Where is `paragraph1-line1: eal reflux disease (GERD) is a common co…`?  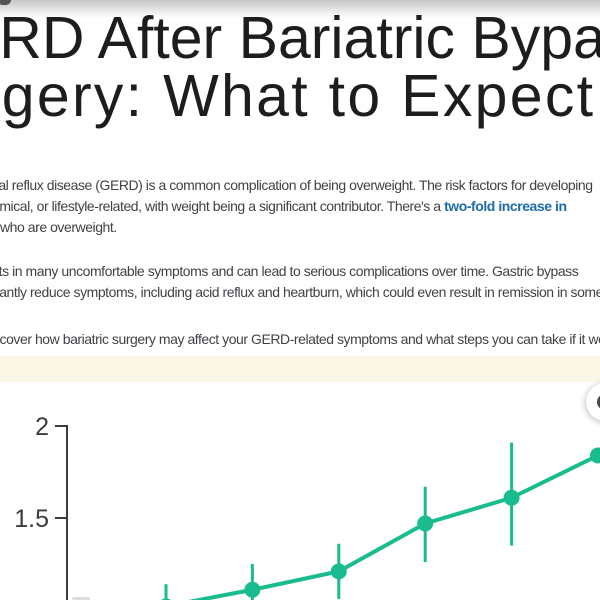
paragraph1-line1: eal reflux disease (GERD) is a common co… is located at coordinates (296, 185).